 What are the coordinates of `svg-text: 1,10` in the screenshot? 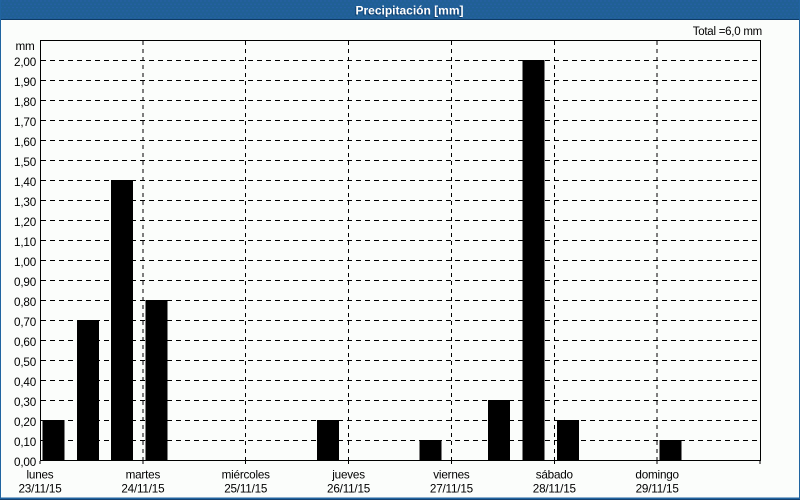 It's located at (25, 242).